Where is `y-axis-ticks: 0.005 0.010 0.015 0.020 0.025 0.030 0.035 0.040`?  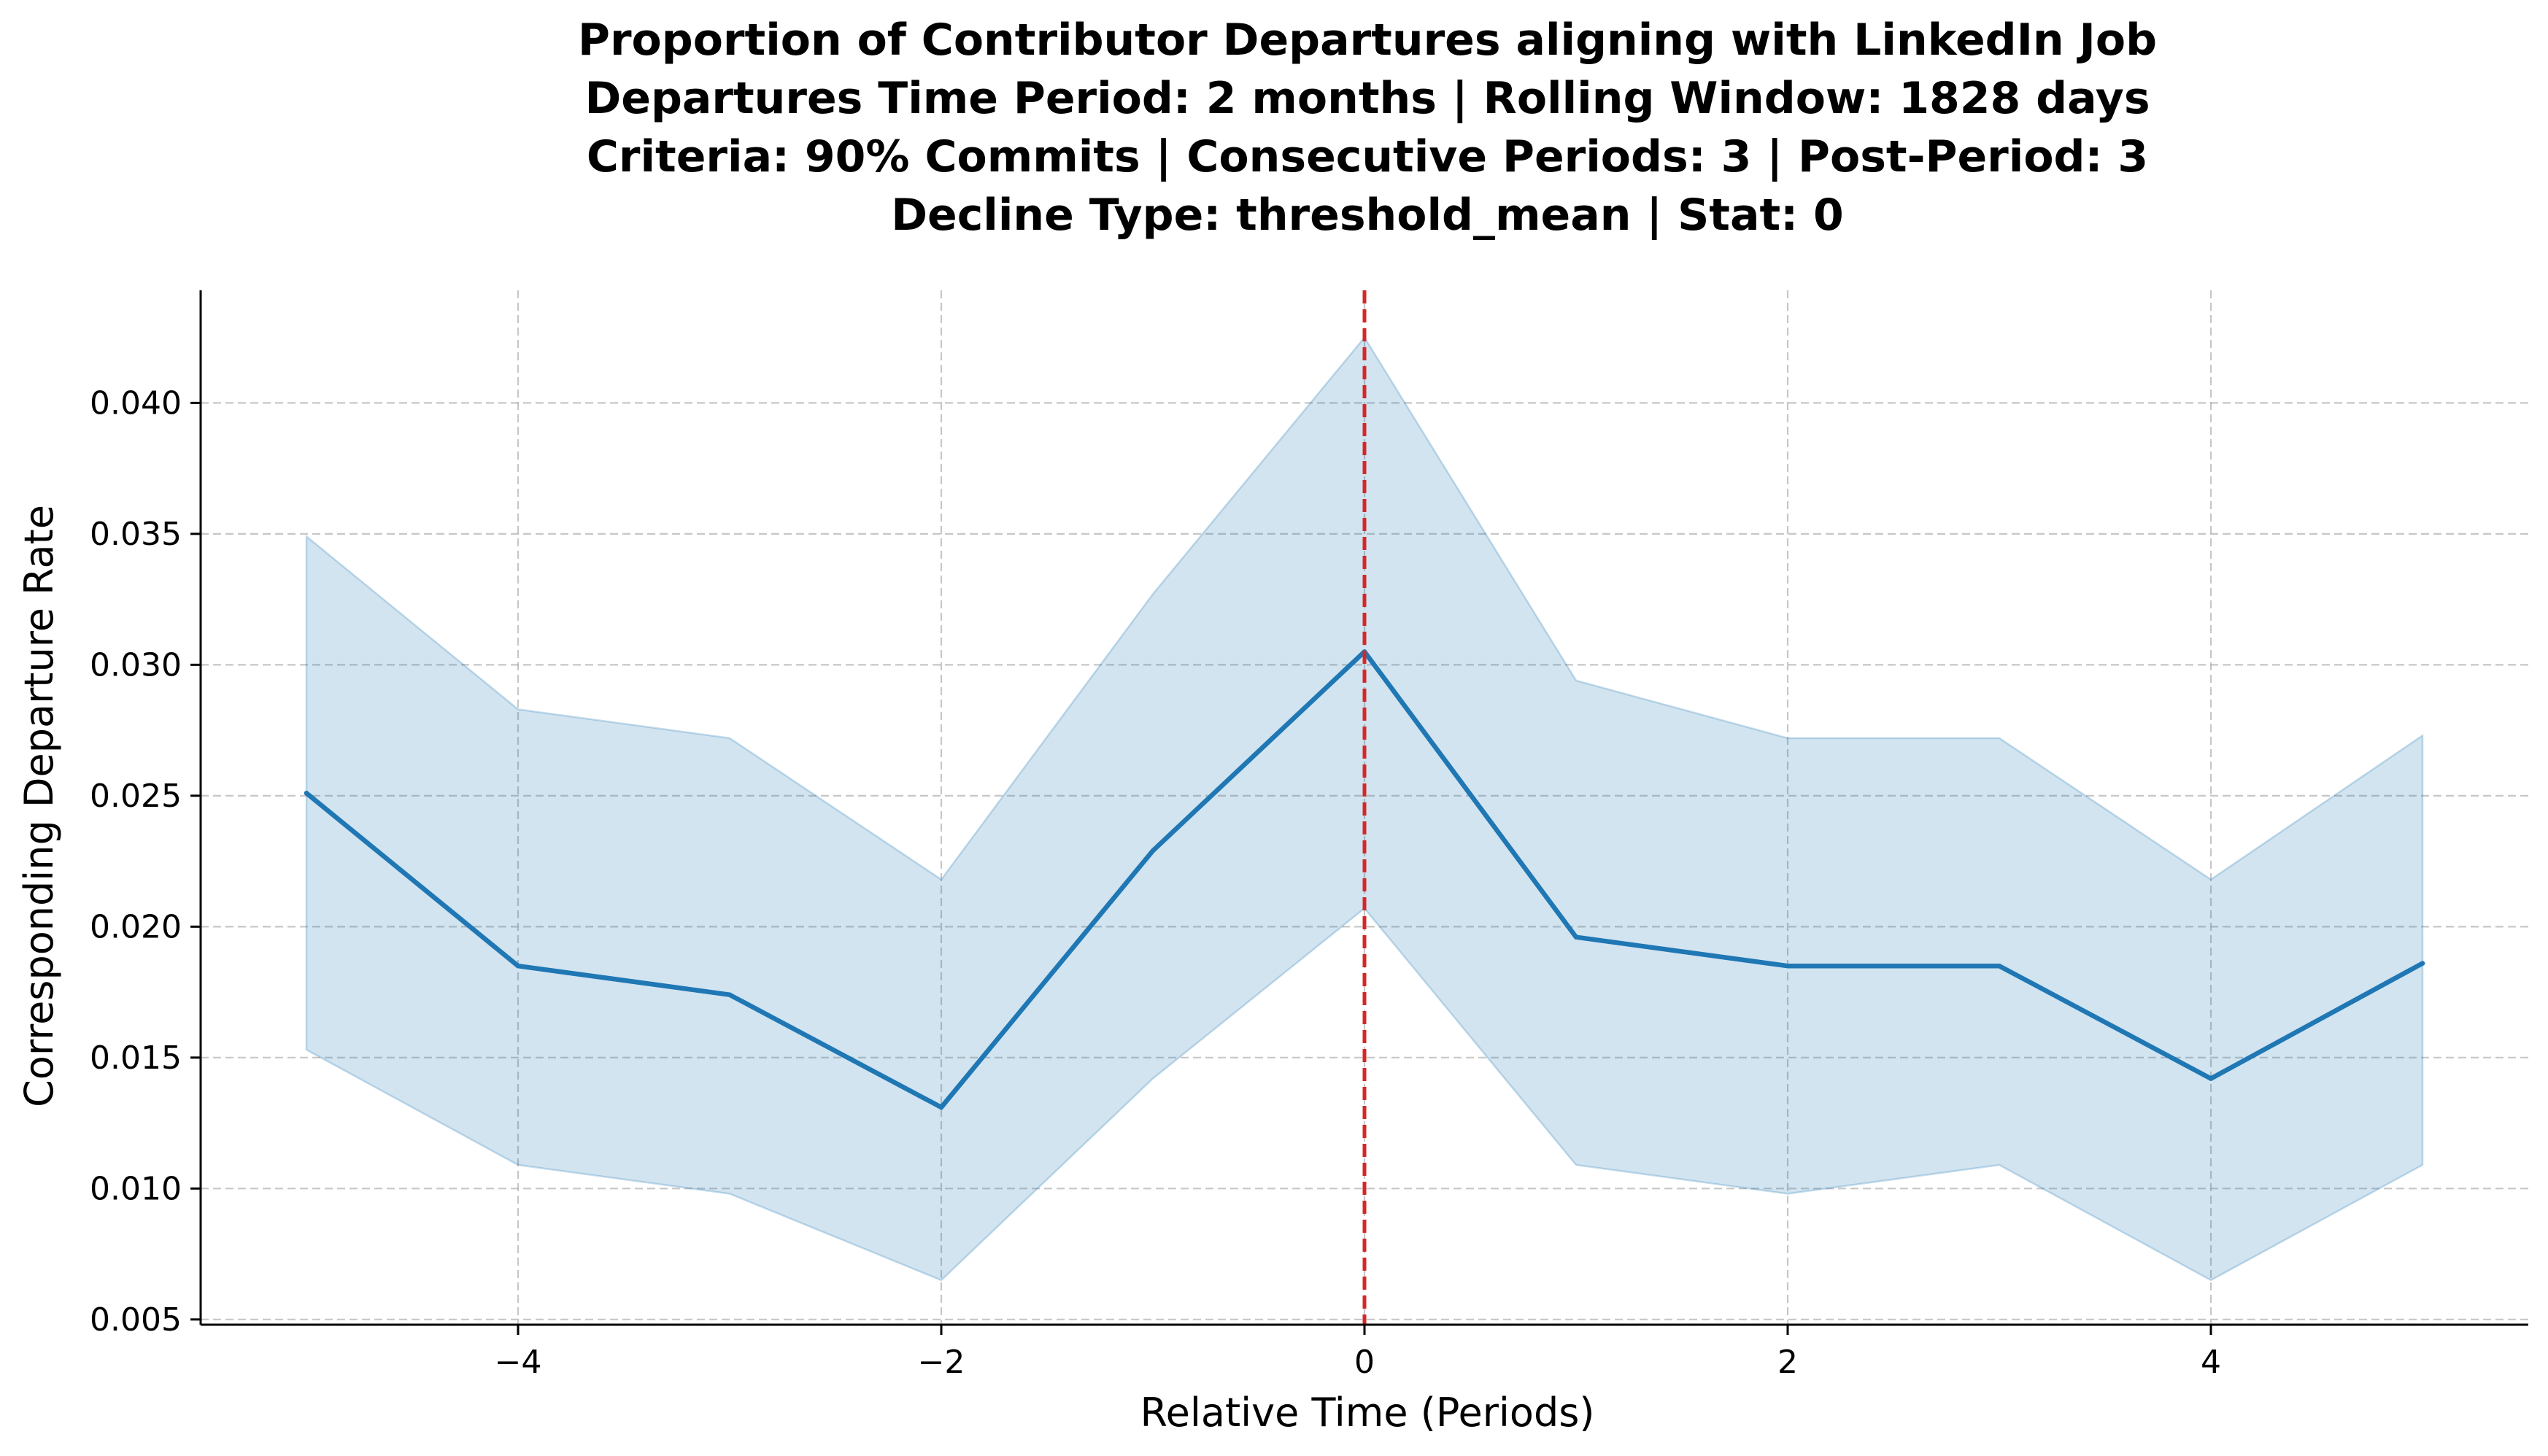 y-axis-ticks: 0.005 0.010 0.015 0.020 0.025 0.030 0.035 0.040 is located at coordinates (145, 861).